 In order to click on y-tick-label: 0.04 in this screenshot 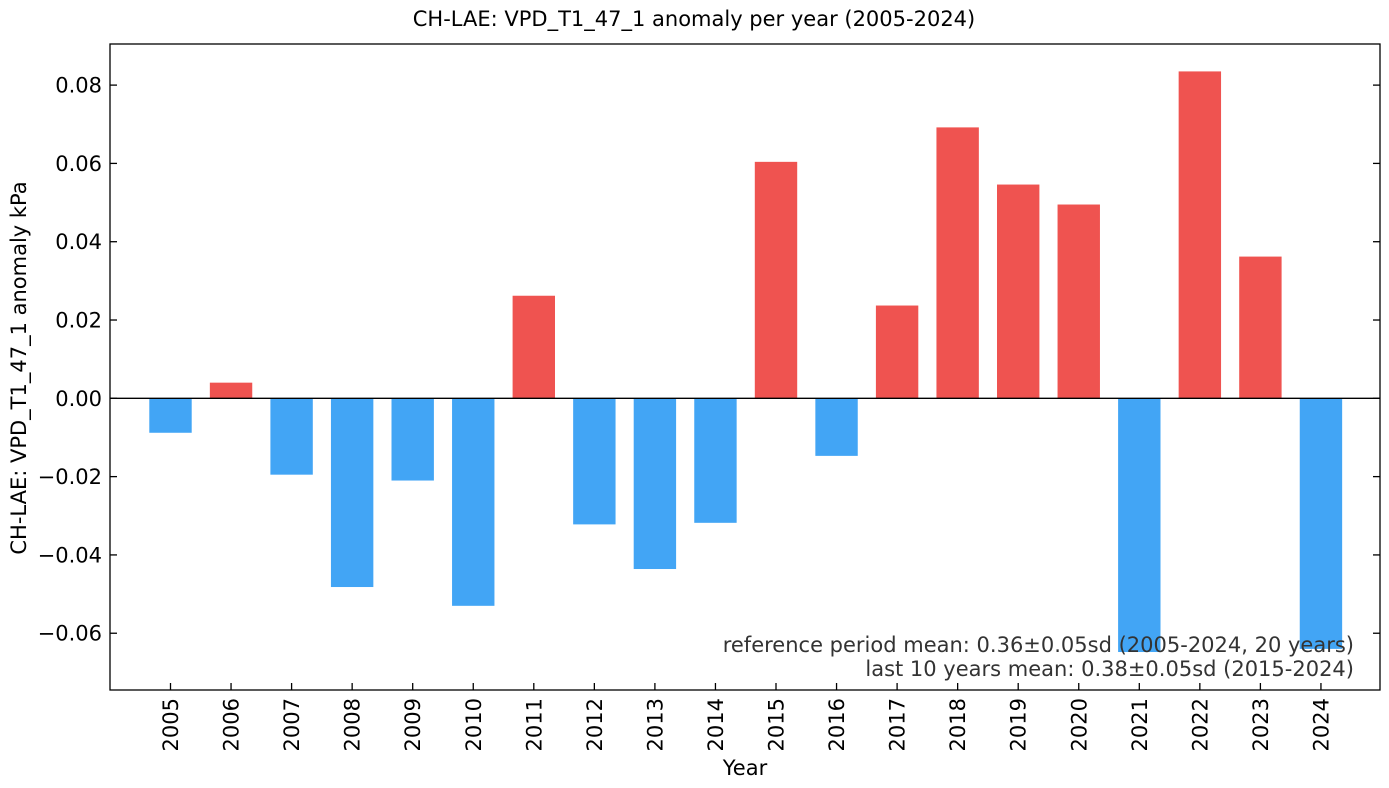, I will do `click(78, 242)`.